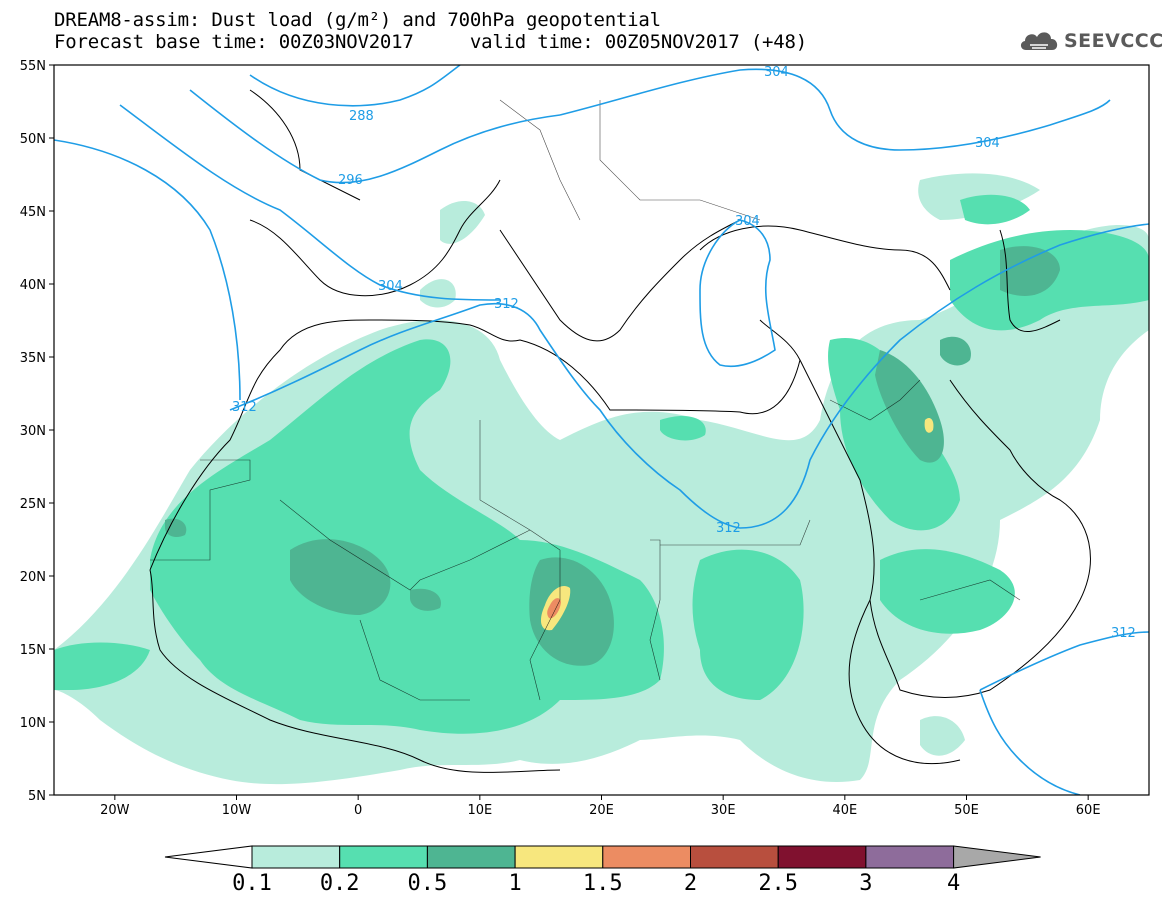  I want to click on contour-label: 288, so click(361, 116).